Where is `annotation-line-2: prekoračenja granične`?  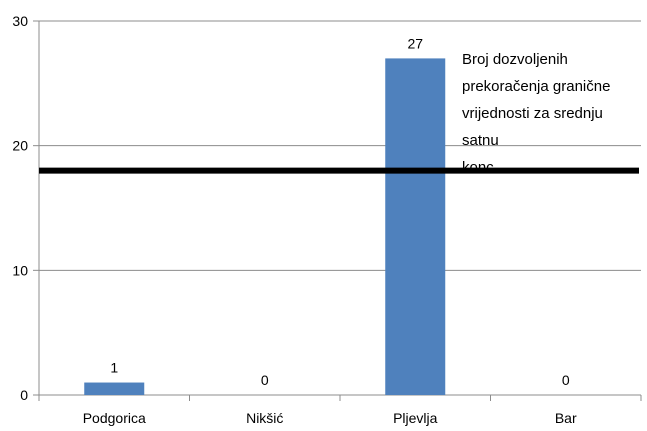 annotation-line-2: prekoračenja granične is located at coordinates (536, 86).